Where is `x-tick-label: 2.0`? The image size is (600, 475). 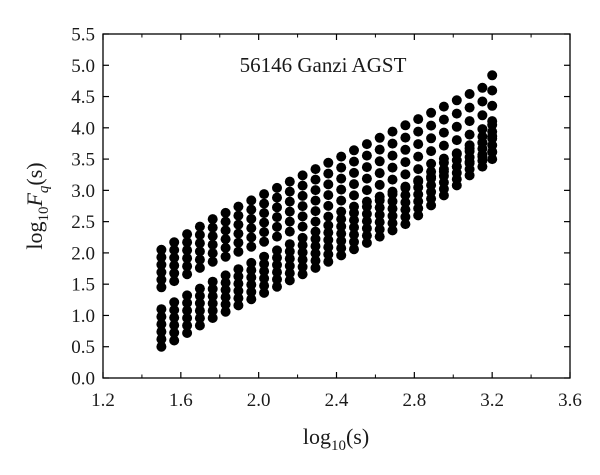
x-tick-label: 2.0 is located at coordinates (259, 400).